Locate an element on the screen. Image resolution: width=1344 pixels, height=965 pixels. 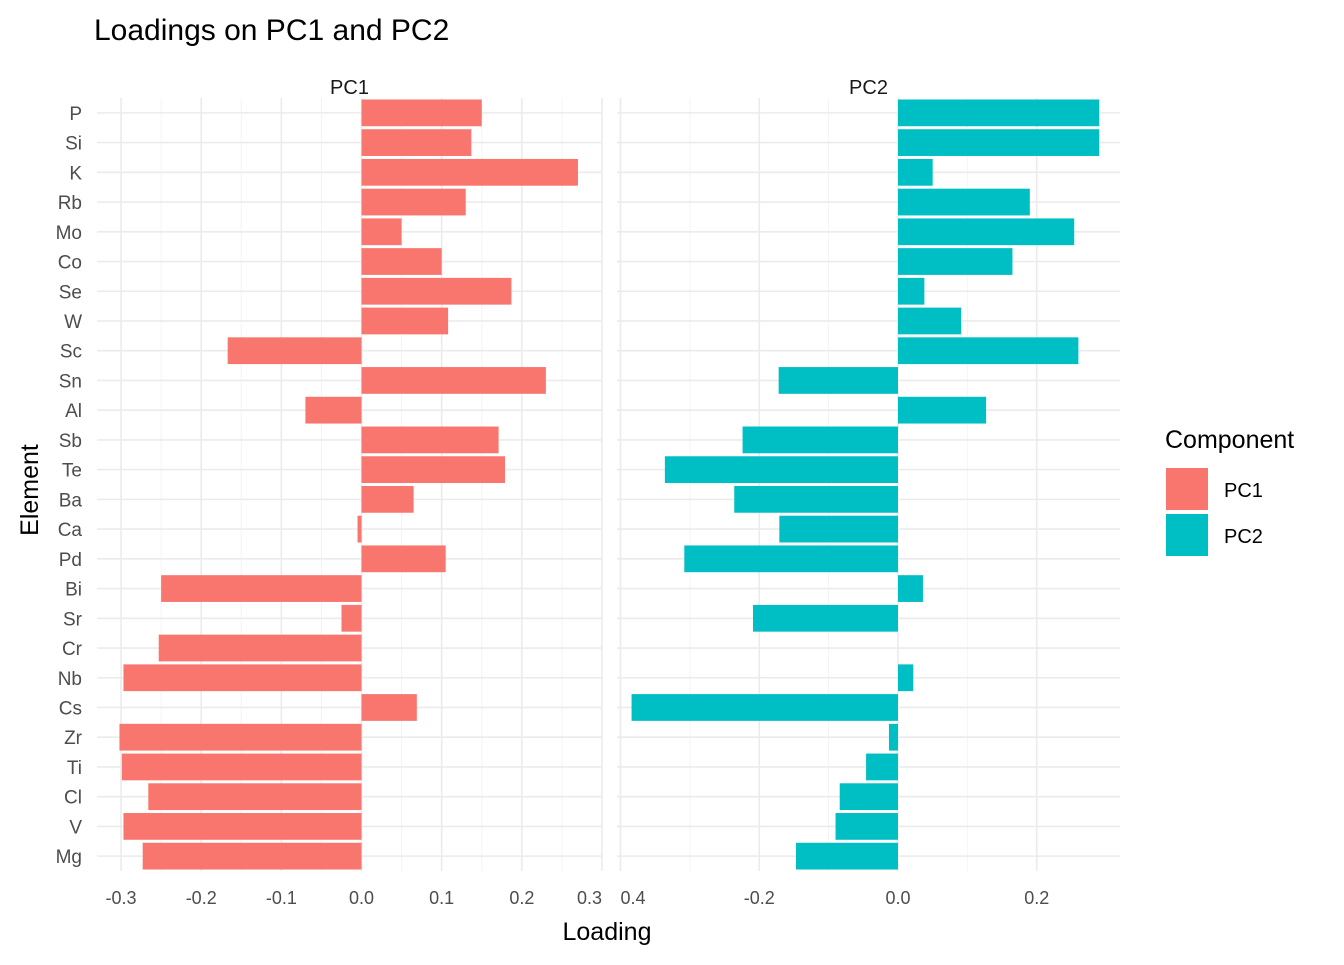
bar-pc2-k is located at coordinates (915, 172).